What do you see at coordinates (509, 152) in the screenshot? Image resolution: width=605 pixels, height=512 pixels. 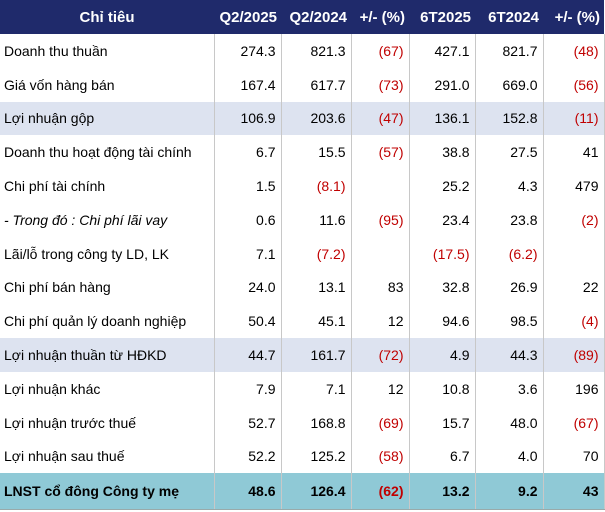 I see `row-value-cell: 27.5` at bounding box center [509, 152].